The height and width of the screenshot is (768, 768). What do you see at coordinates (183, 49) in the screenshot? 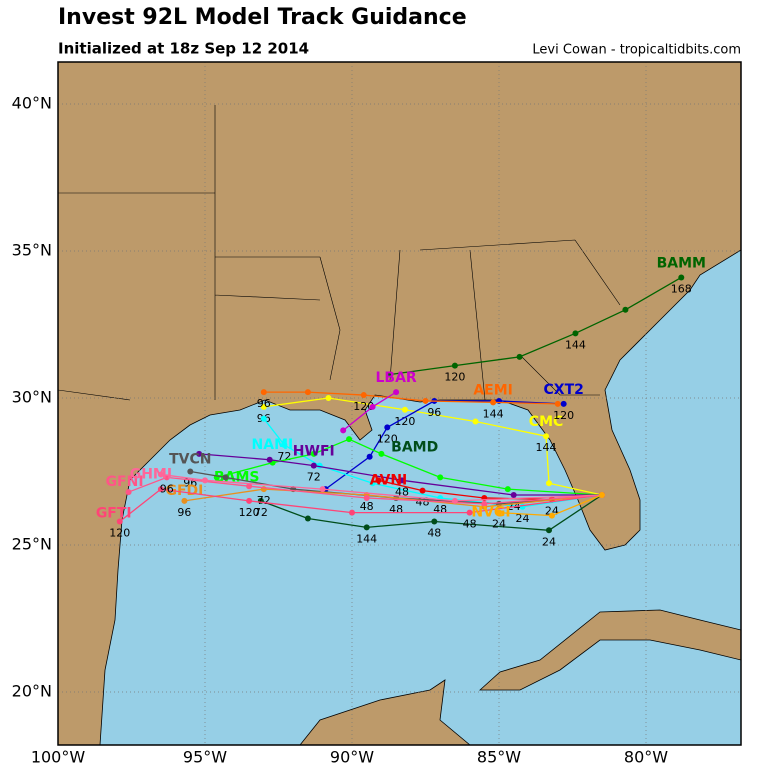
I see `subtitle: Initialized at 18z Sep 12 2014` at bounding box center [183, 49].